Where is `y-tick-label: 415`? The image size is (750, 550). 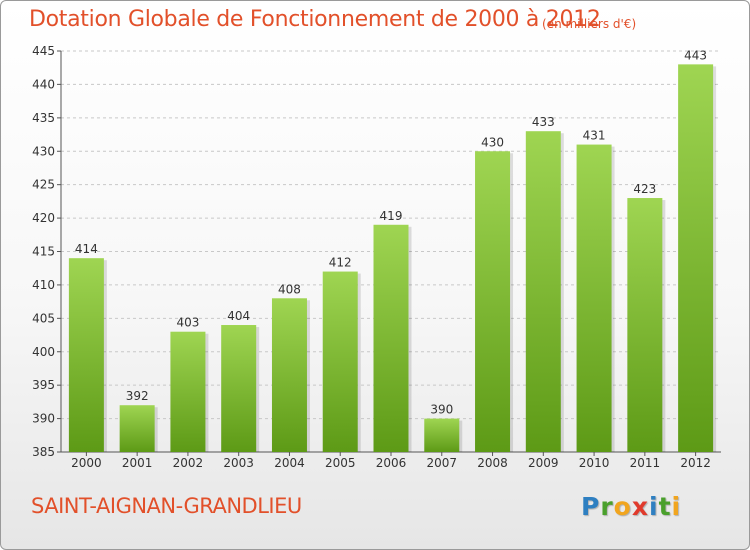 y-tick-label: 415 is located at coordinates (43, 252).